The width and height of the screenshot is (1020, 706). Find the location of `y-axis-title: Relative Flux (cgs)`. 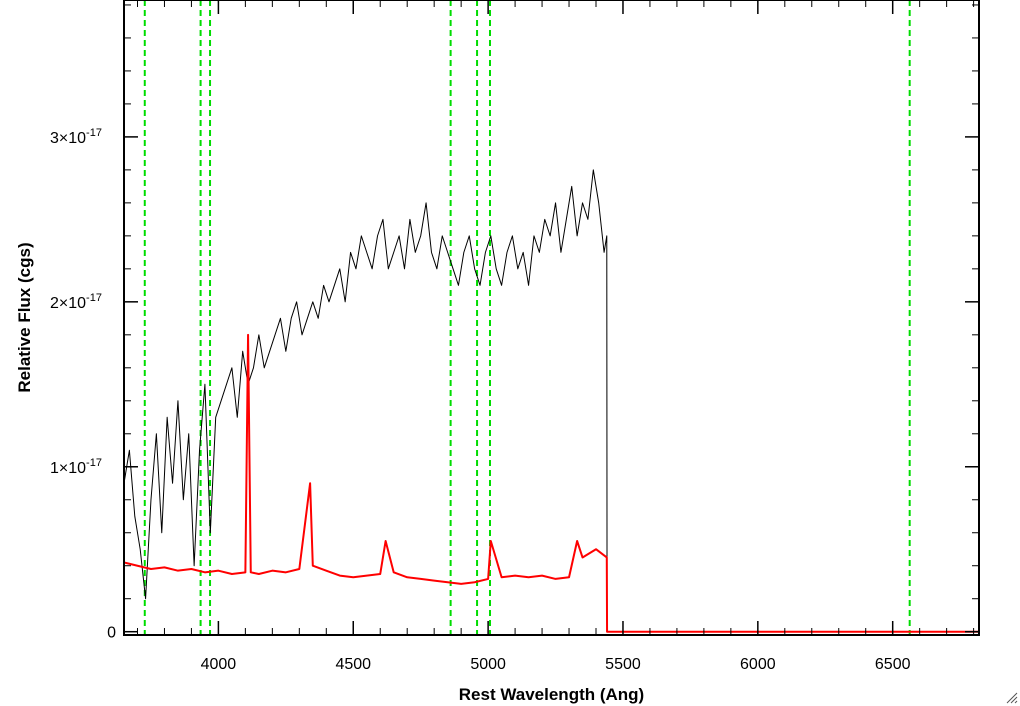

y-axis-title: Relative Flux (cgs) is located at coordinates (24, 317).